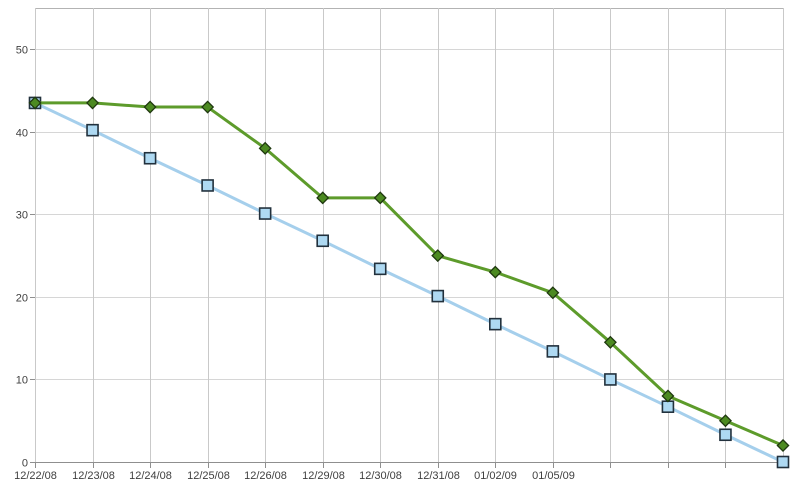  Describe the element at coordinates (265, 476) in the screenshot. I see `x-tick-label: 12/26/08` at that location.